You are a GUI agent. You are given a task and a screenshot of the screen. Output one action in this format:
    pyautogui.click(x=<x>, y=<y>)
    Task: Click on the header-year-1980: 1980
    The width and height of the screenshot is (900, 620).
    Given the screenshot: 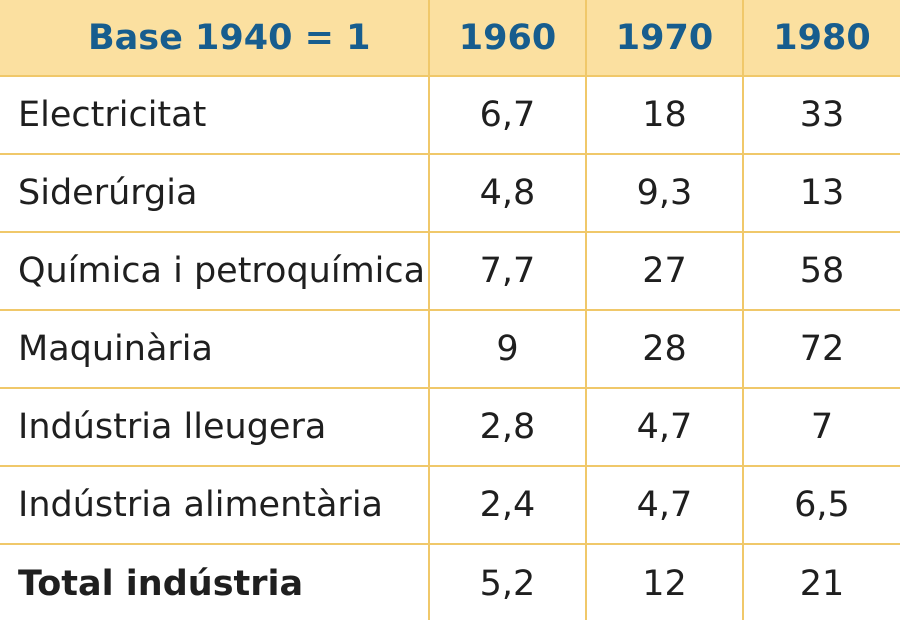 What is the action you would take?
    pyautogui.click(x=821, y=38)
    